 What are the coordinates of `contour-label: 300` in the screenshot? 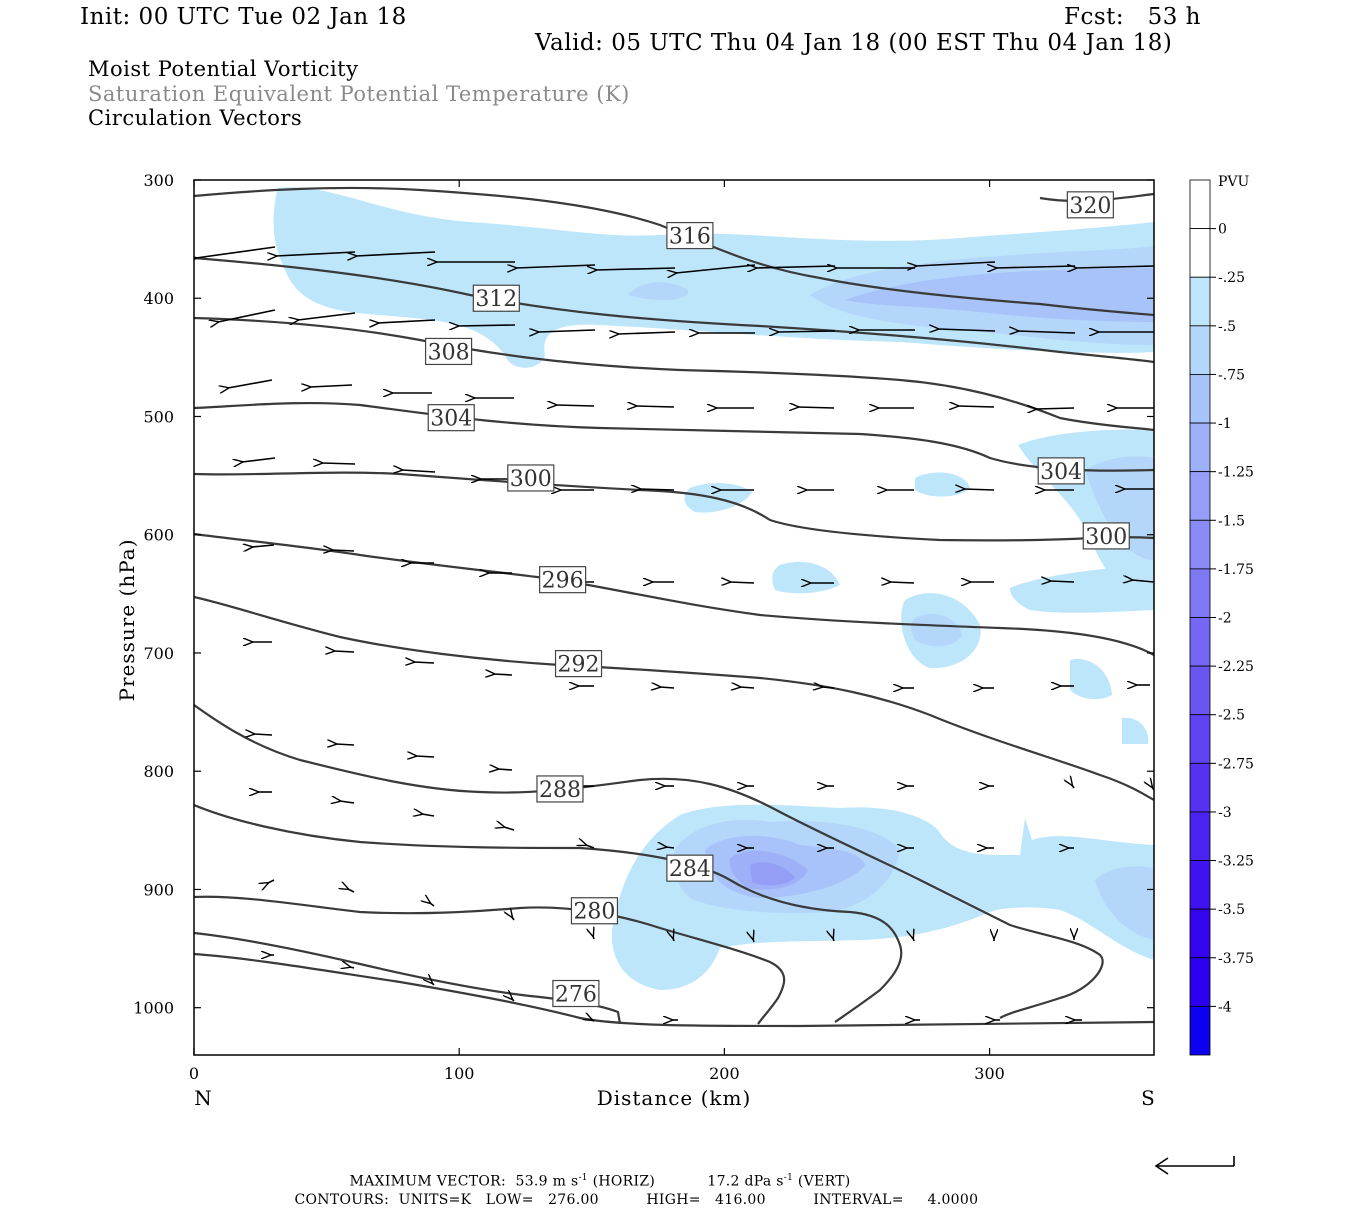 It's located at (1106, 537).